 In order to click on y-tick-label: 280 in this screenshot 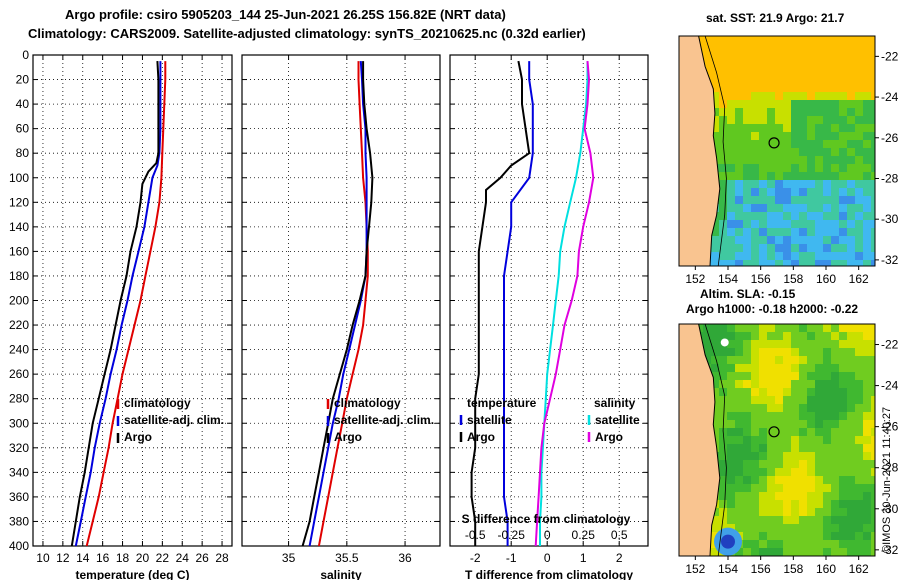, I will do `click(19, 399)`.